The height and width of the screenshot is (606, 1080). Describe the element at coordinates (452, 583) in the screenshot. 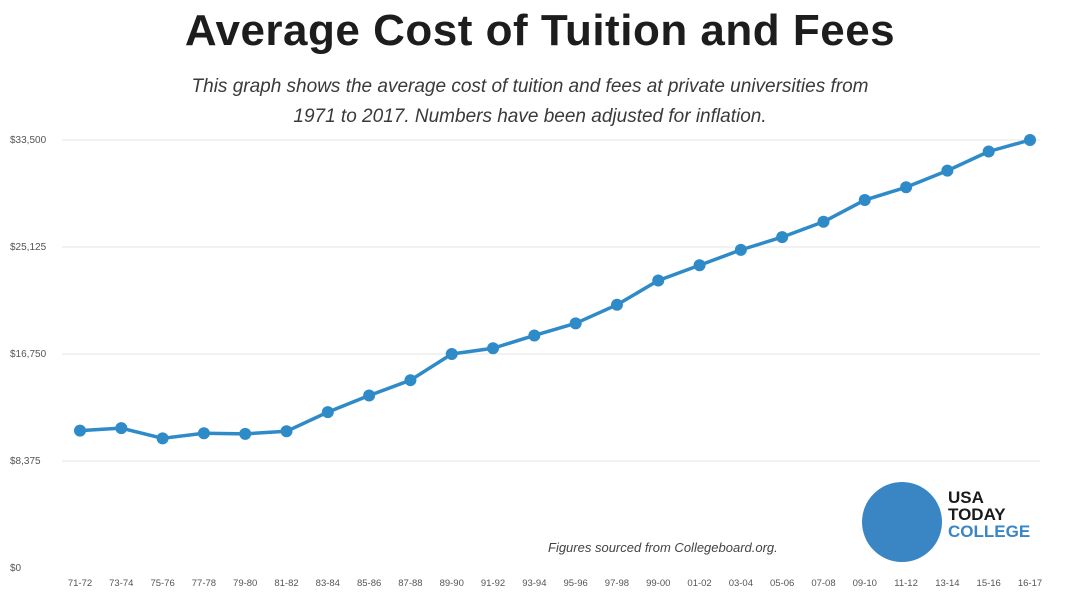

I see `x-tick-label: 89-90` at that location.